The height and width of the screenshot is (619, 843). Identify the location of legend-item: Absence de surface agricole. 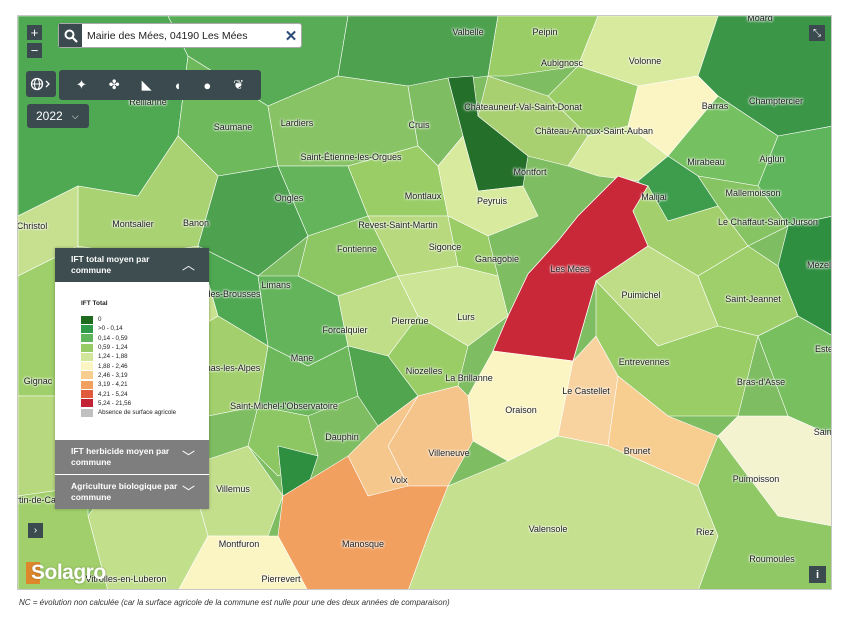
(140, 412).